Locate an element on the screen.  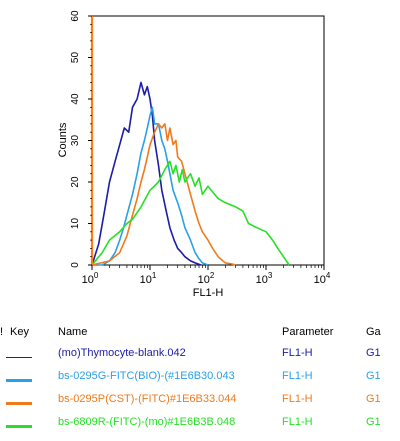
y-tick-label: 40 is located at coordinates (75, 99).